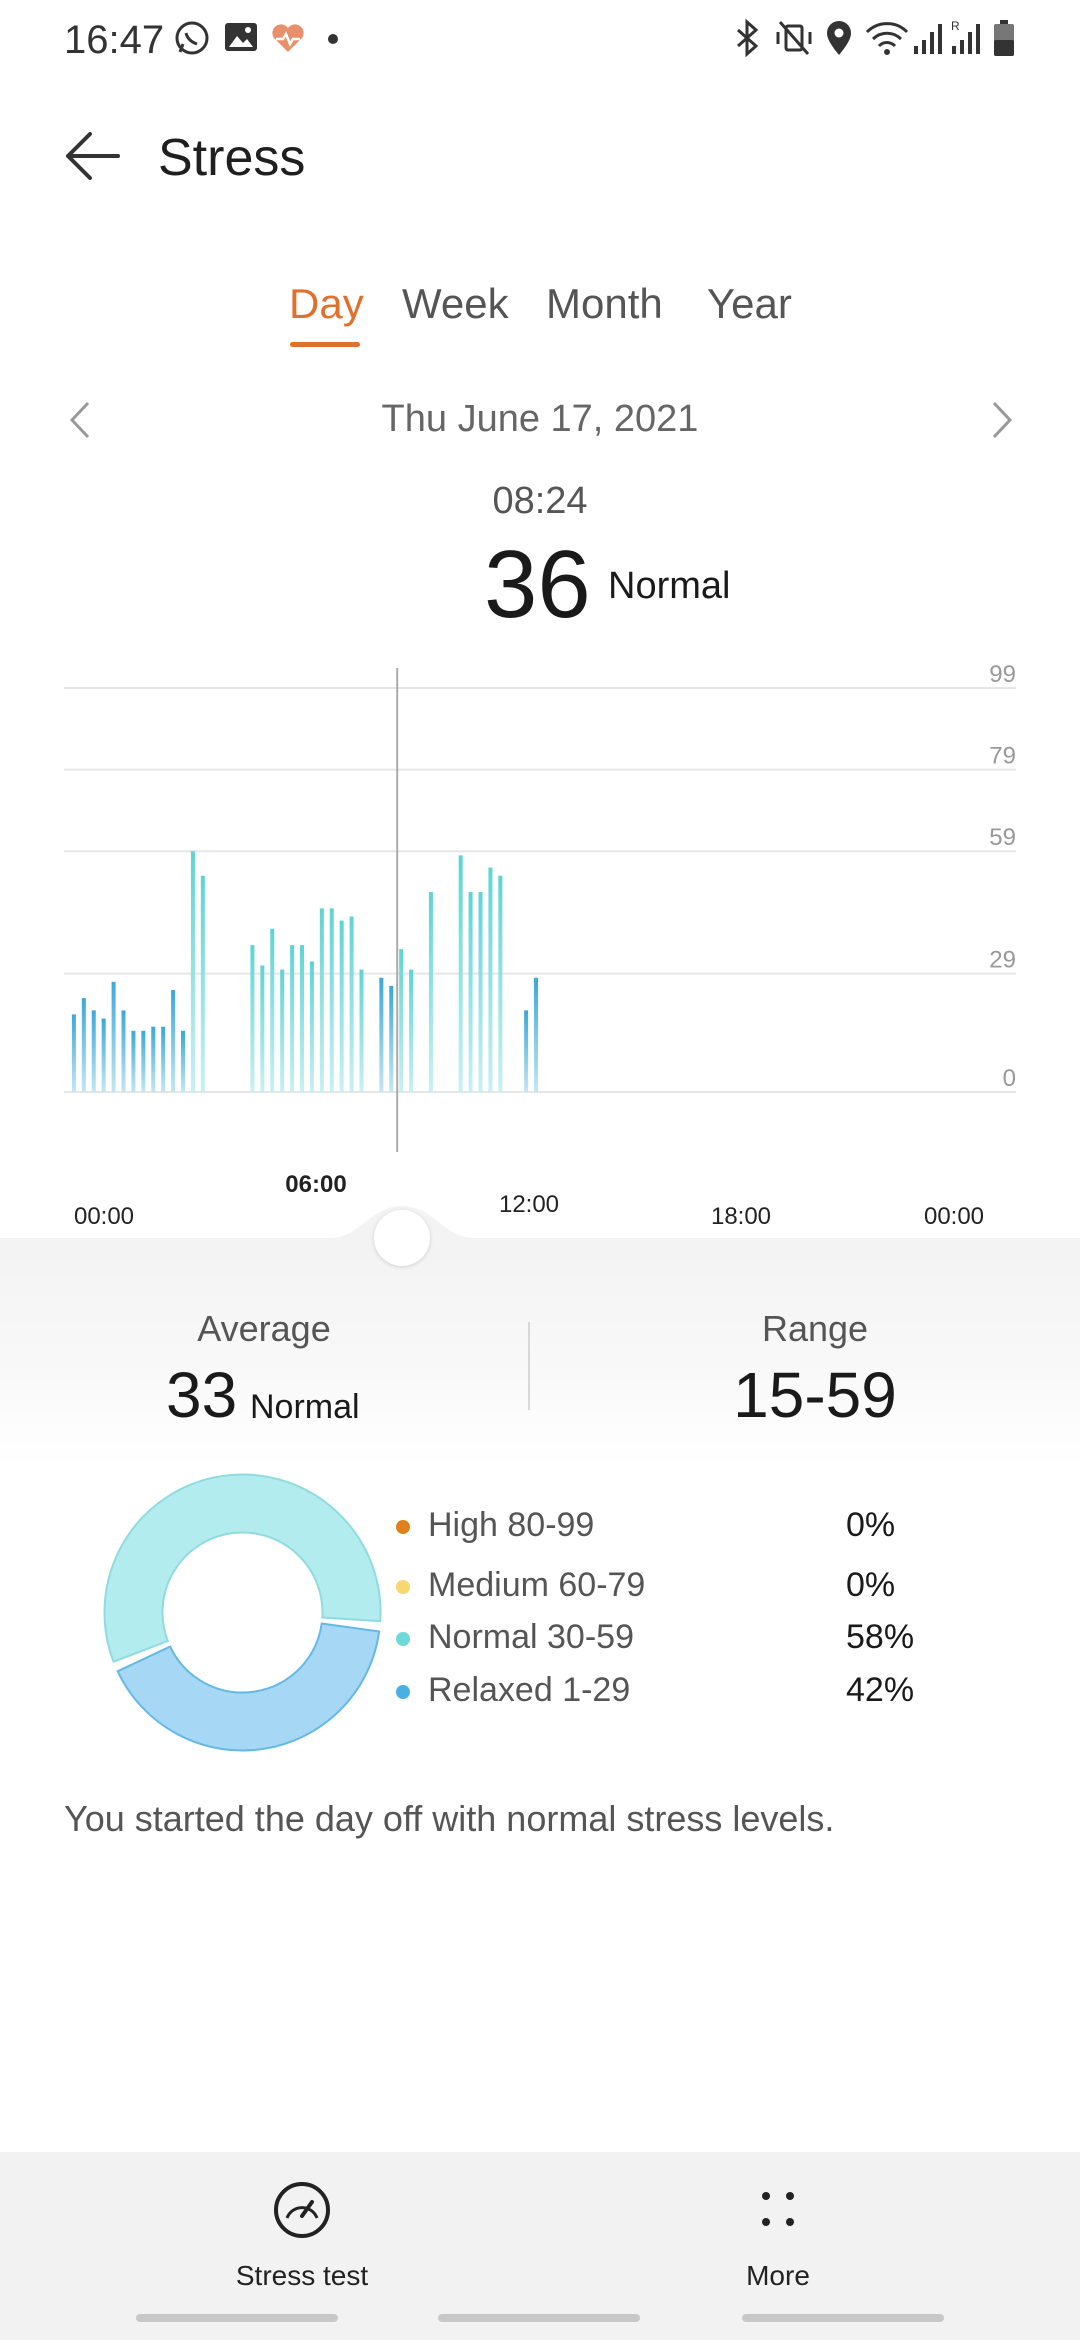 Image resolution: width=1080 pixels, height=2340 pixels. What do you see at coordinates (529, 1366) in the screenshot?
I see `stat-divider` at bounding box center [529, 1366].